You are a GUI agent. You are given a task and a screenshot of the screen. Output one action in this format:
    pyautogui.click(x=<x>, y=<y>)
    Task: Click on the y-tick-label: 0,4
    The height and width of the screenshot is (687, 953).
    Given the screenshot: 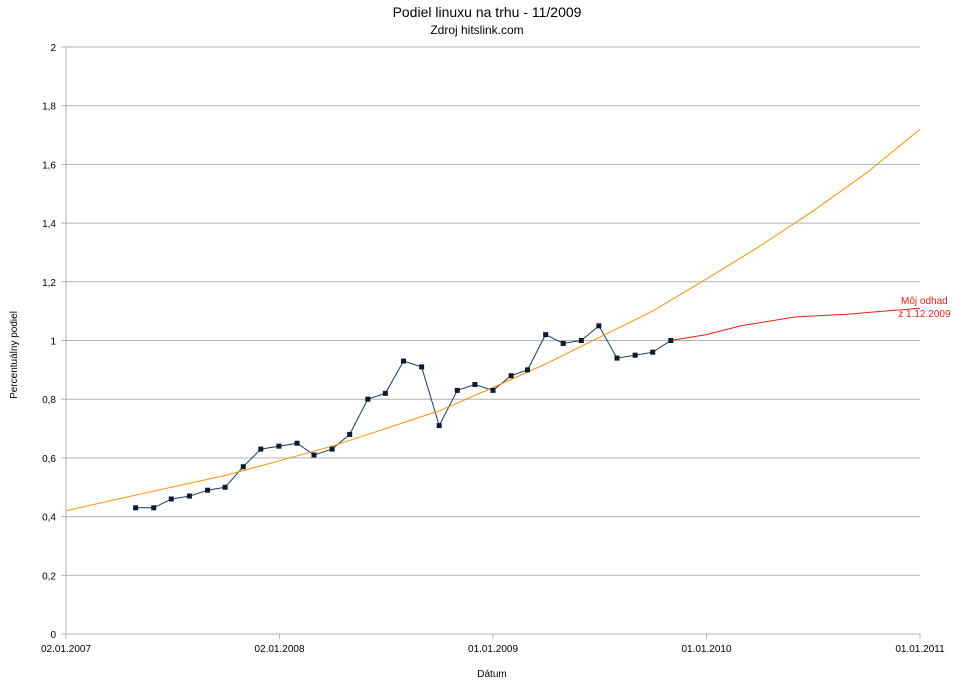 What is the action you would take?
    pyautogui.click(x=49, y=518)
    